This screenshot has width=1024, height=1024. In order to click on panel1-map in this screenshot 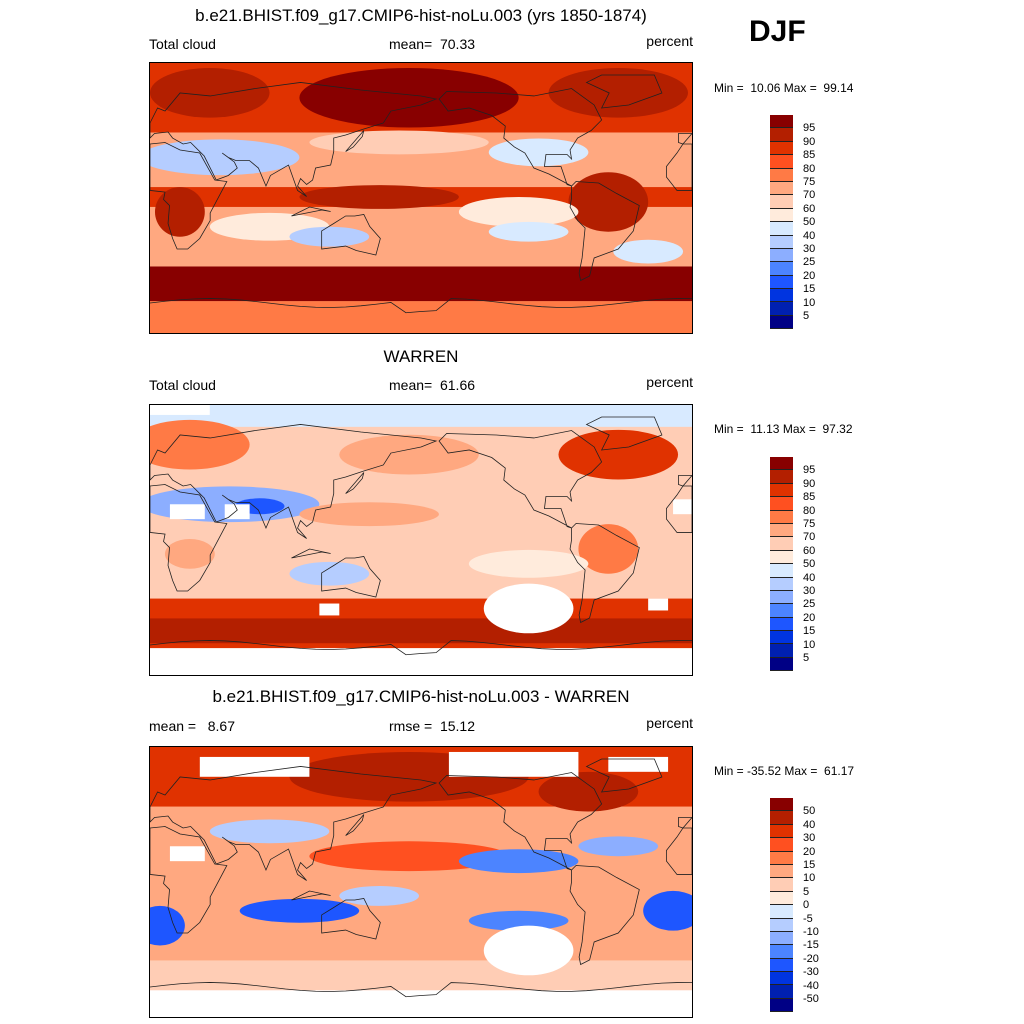, I will do `click(416, 198)`.